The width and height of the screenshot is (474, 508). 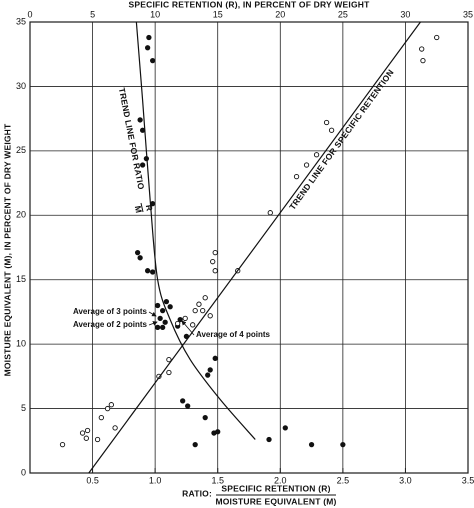 I want to click on x2-tick-label: 10, so click(x=155, y=14).